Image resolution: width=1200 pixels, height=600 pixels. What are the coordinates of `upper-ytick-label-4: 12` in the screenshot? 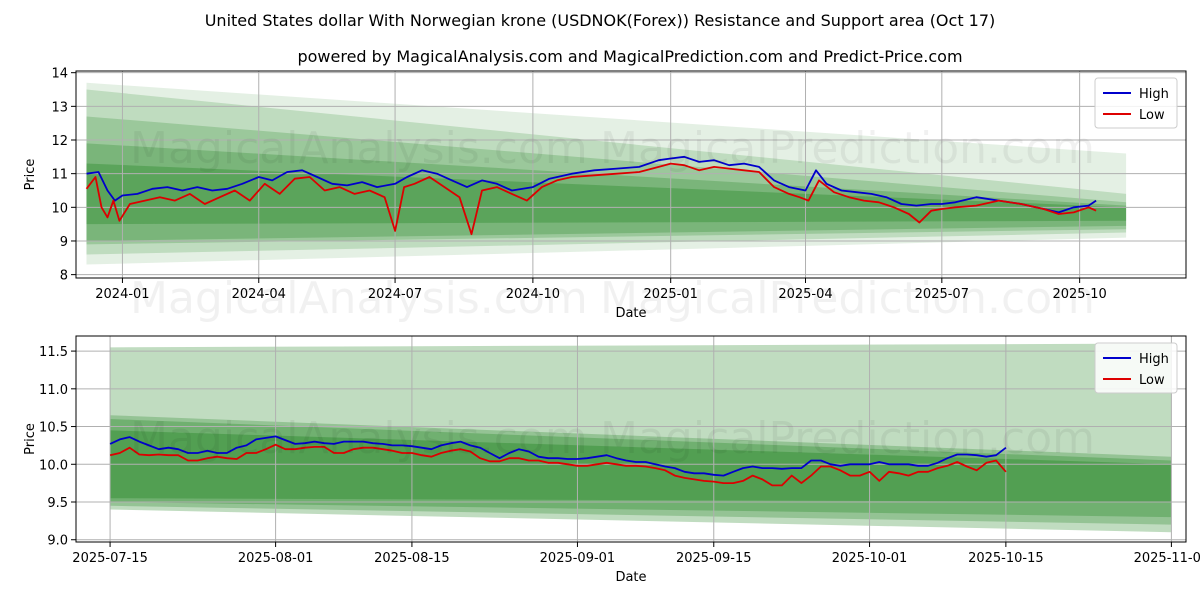 It's located at (59, 141).